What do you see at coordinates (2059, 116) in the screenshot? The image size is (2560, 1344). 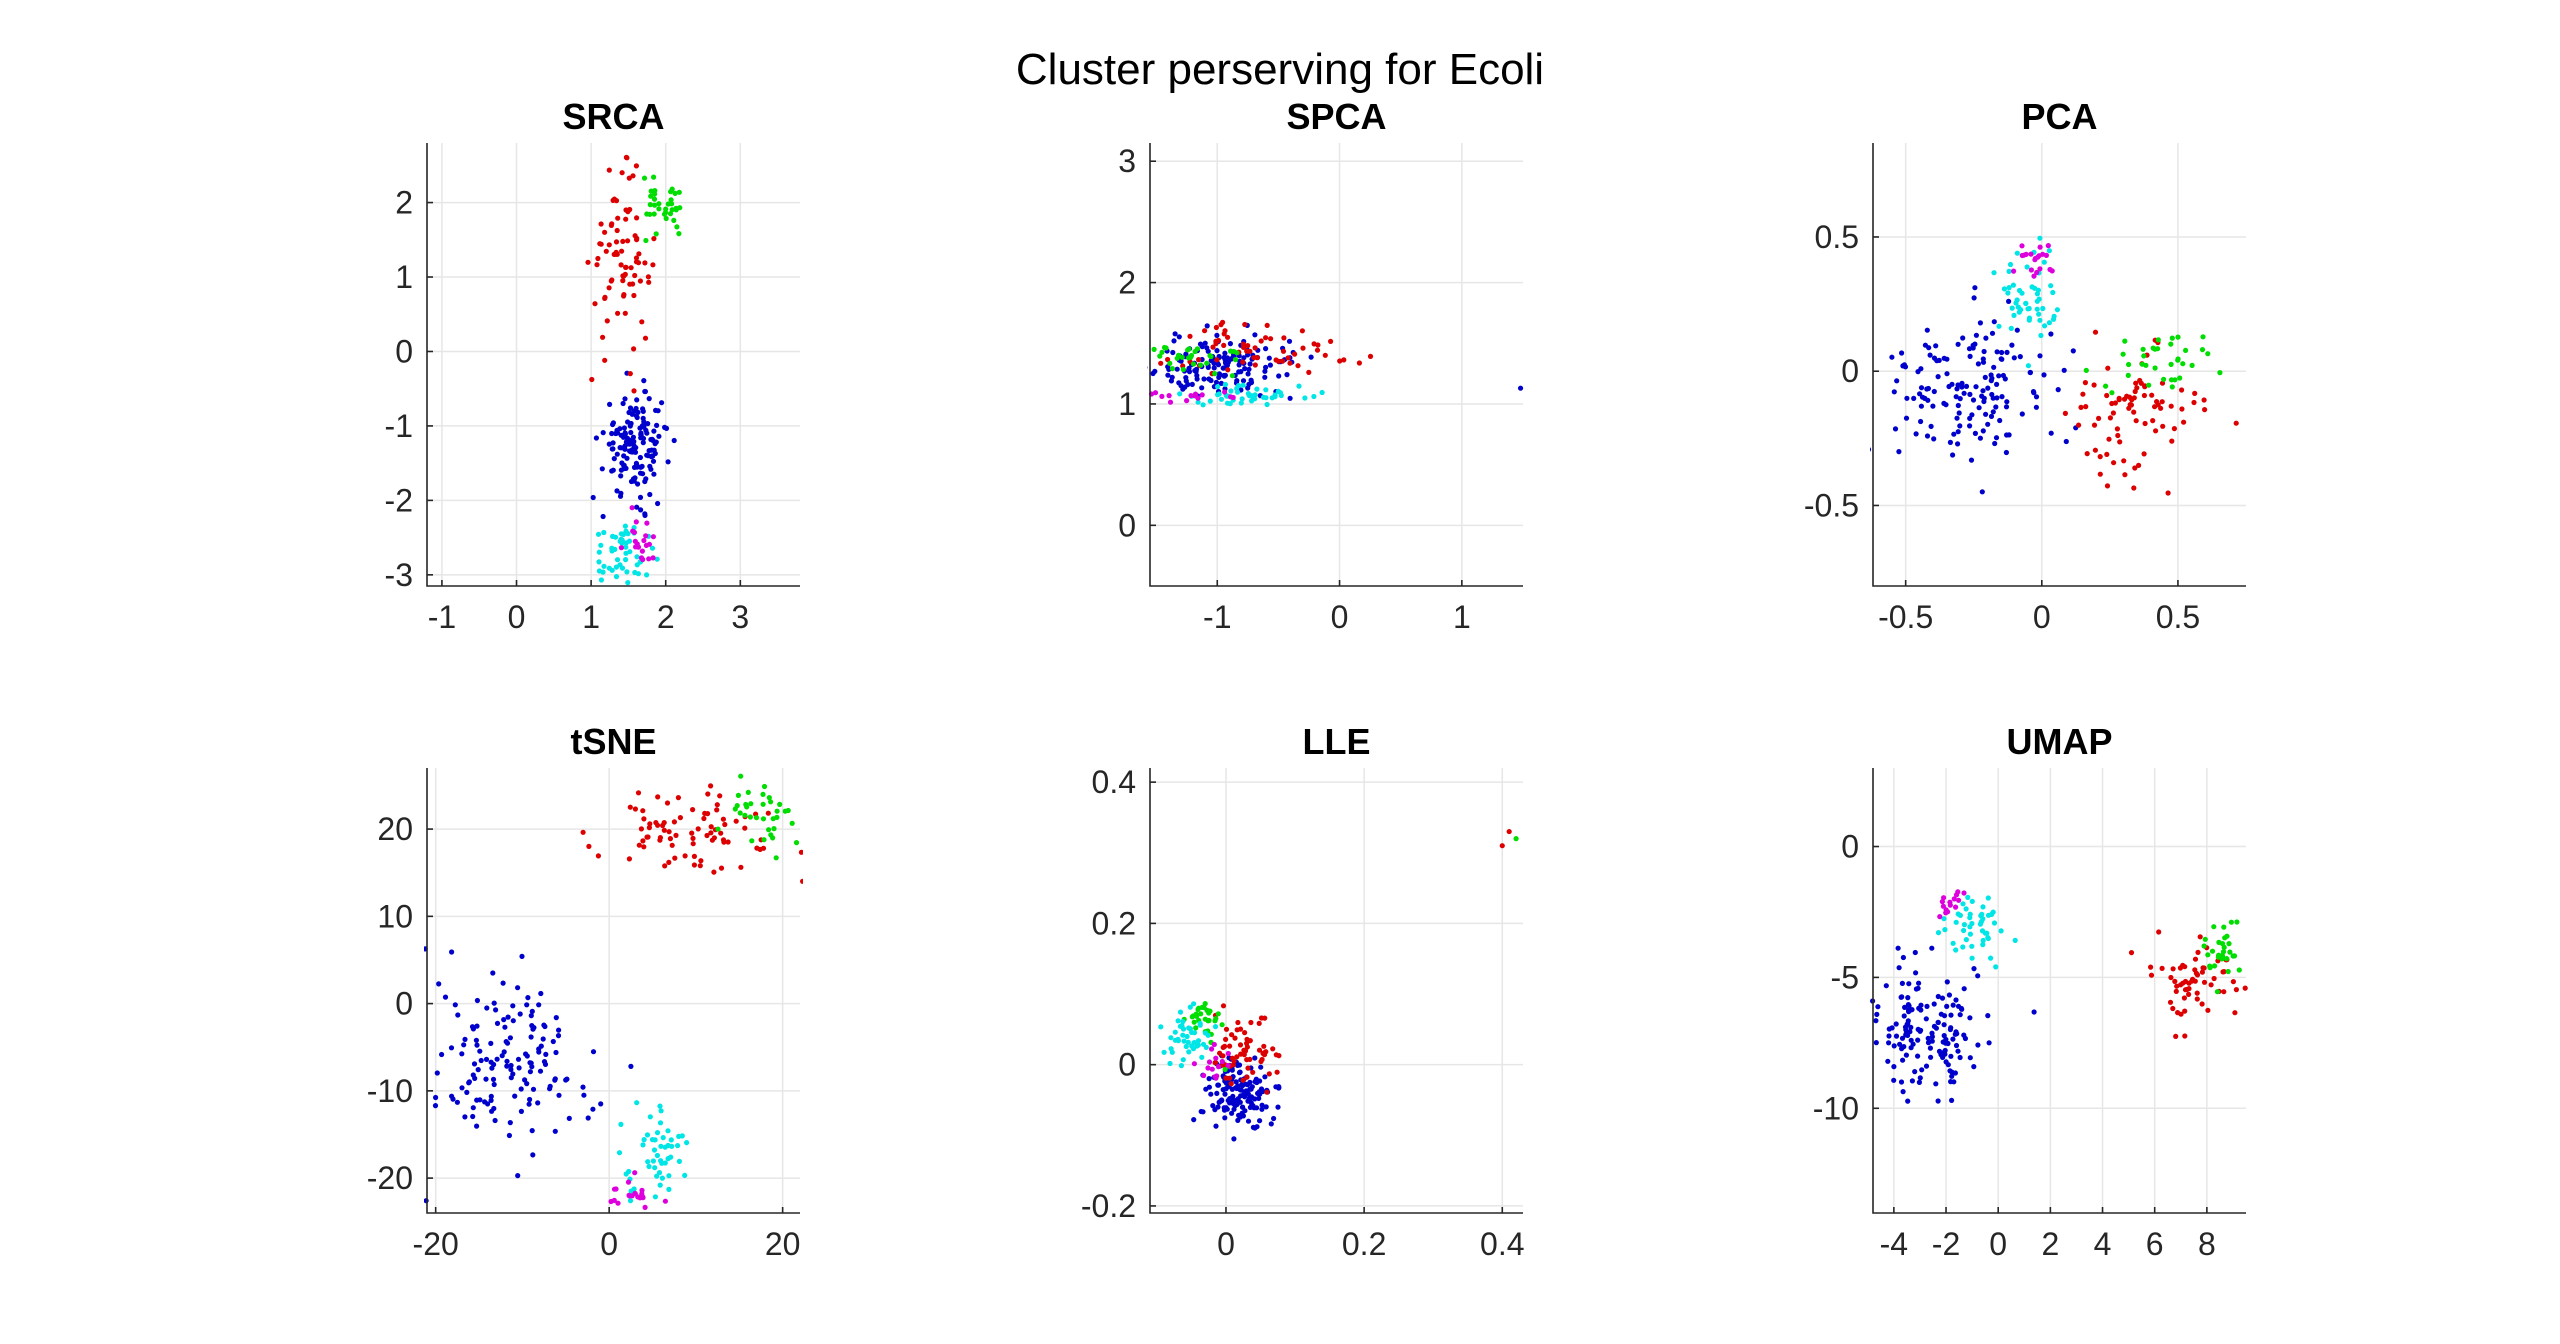 I see `panel-title: PCA` at bounding box center [2059, 116].